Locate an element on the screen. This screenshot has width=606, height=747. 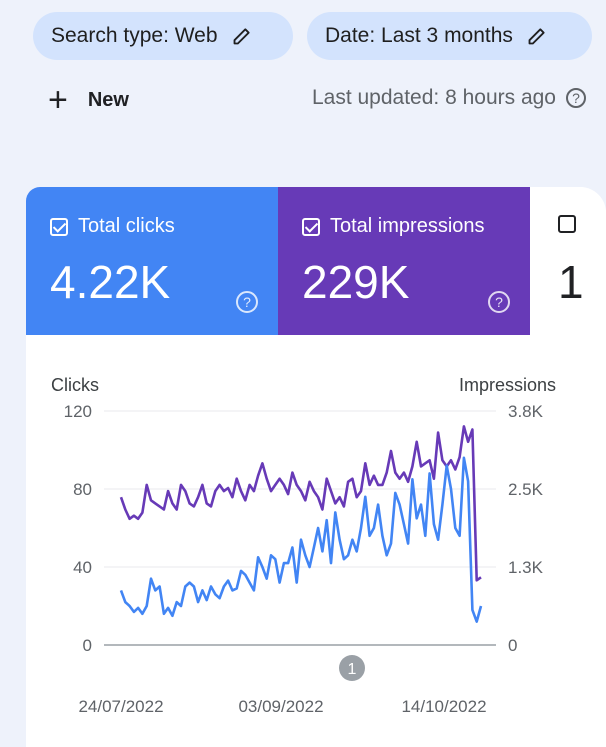
annotation-marker: 1 is located at coordinates (352, 668).